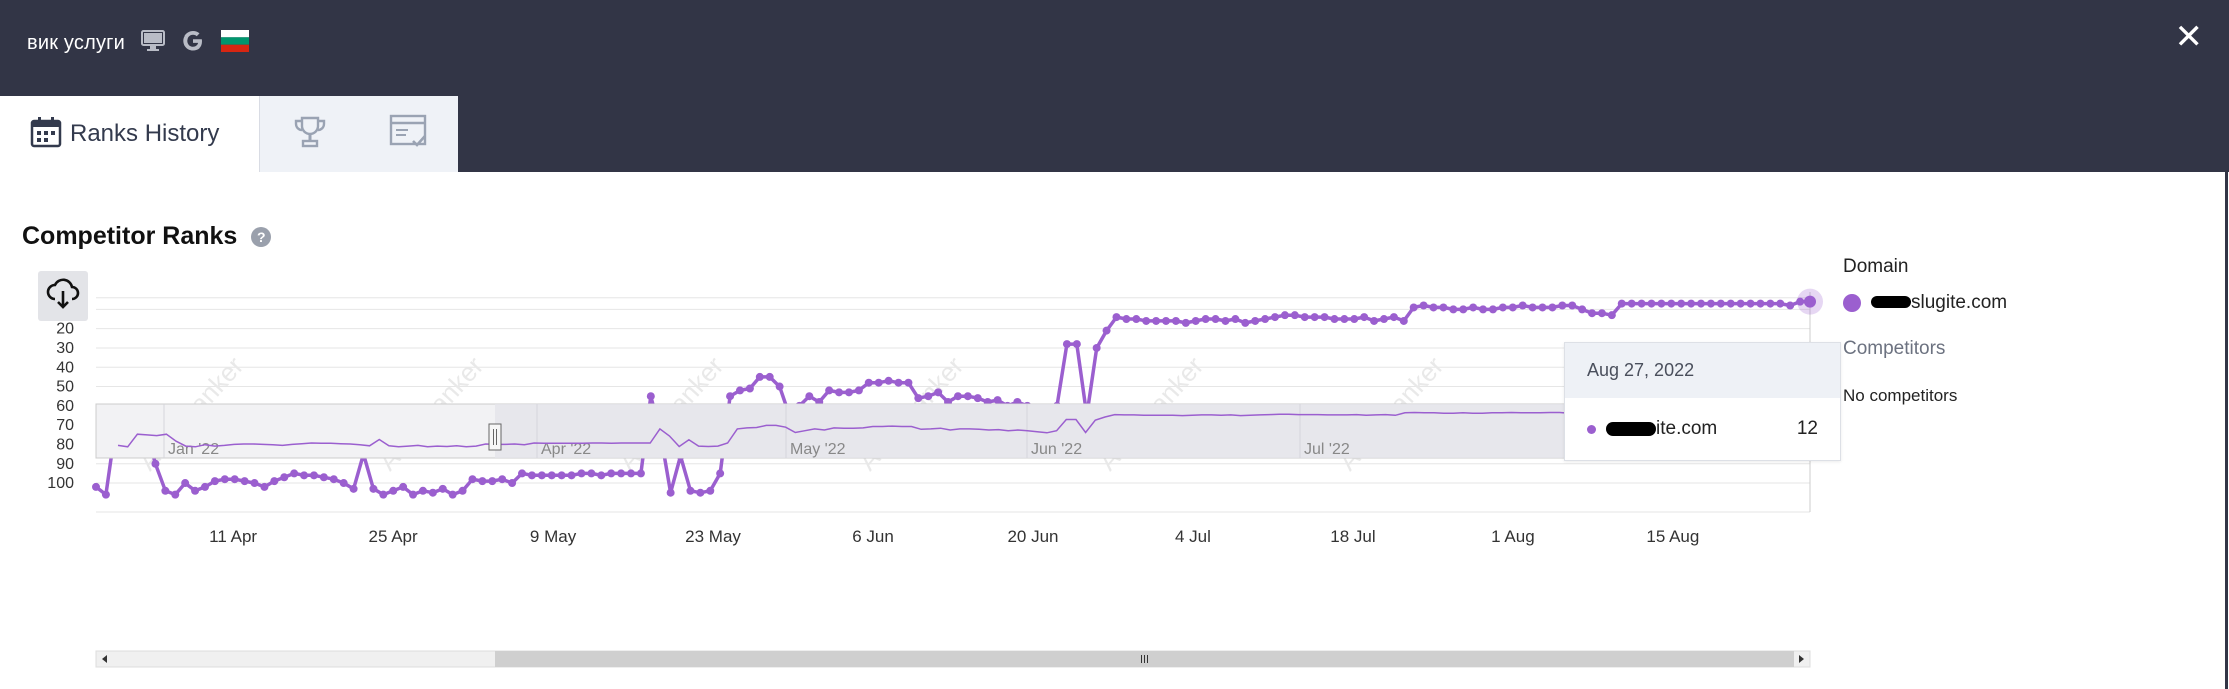 This screenshot has width=2229, height=689. Describe the element at coordinates (2189, 37) in the screenshot. I see `close-button: ✕` at that location.